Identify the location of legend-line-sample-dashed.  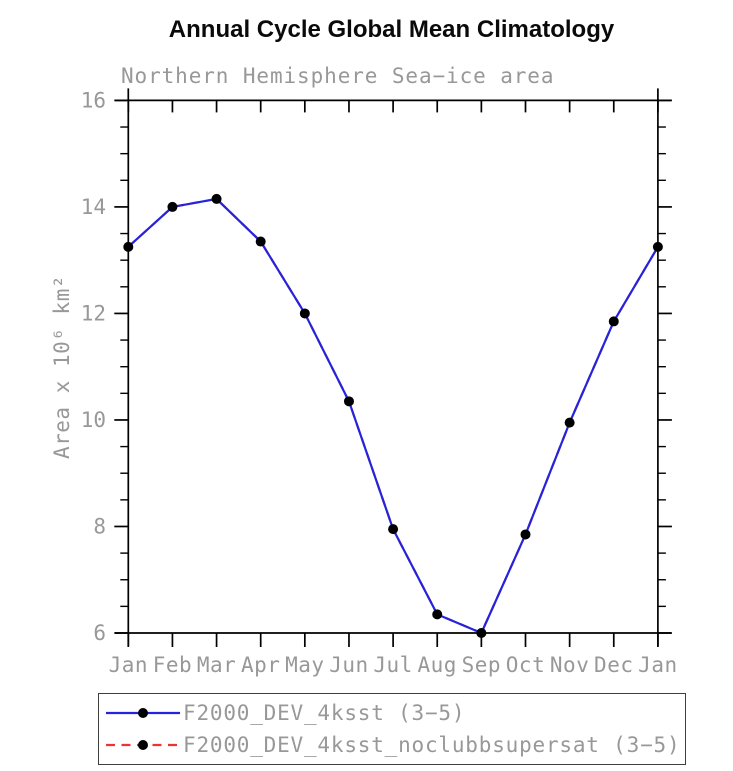
(143, 745).